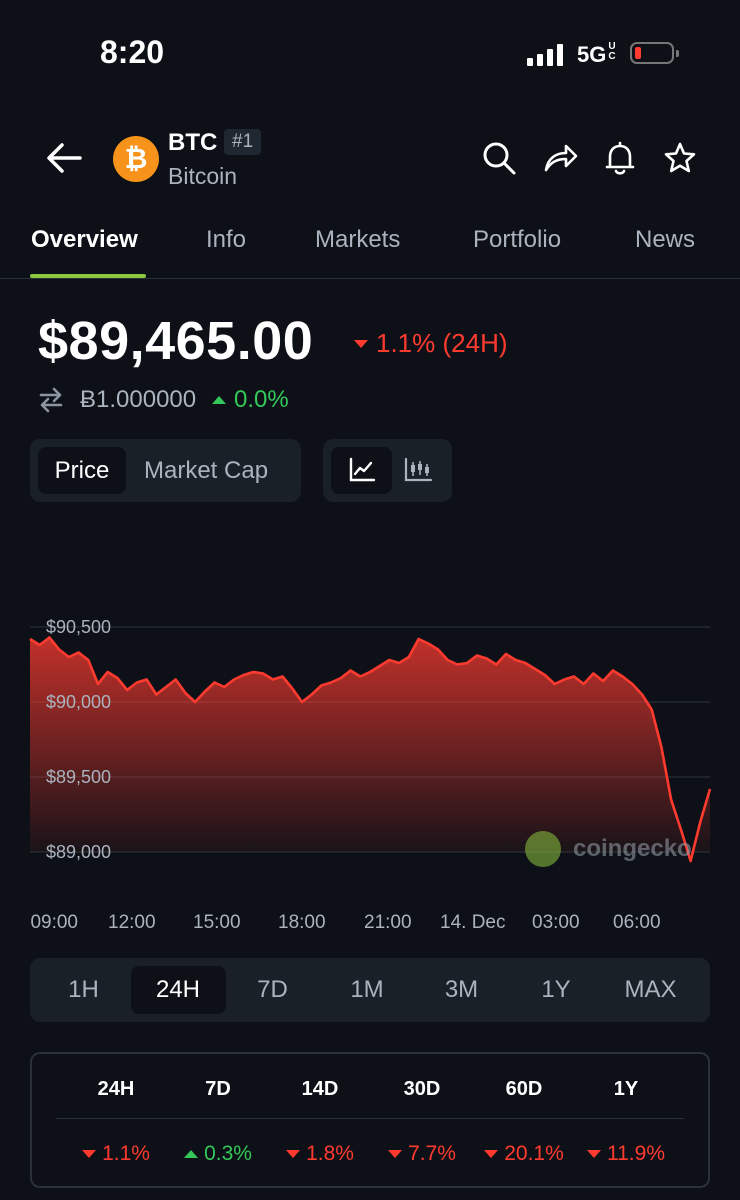 Image resolution: width=740 pixels, height=1200 pixels. I want to click on perf-value: 7.7%, so click(422, 1154).